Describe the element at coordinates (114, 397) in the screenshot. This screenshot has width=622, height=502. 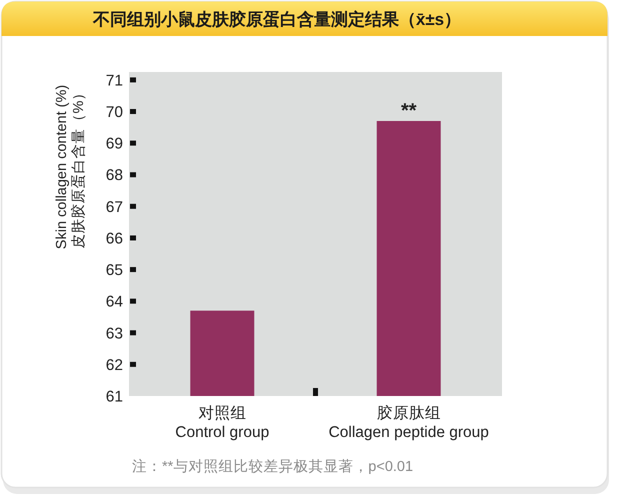
I see `y-tick-label: 61` at that location.